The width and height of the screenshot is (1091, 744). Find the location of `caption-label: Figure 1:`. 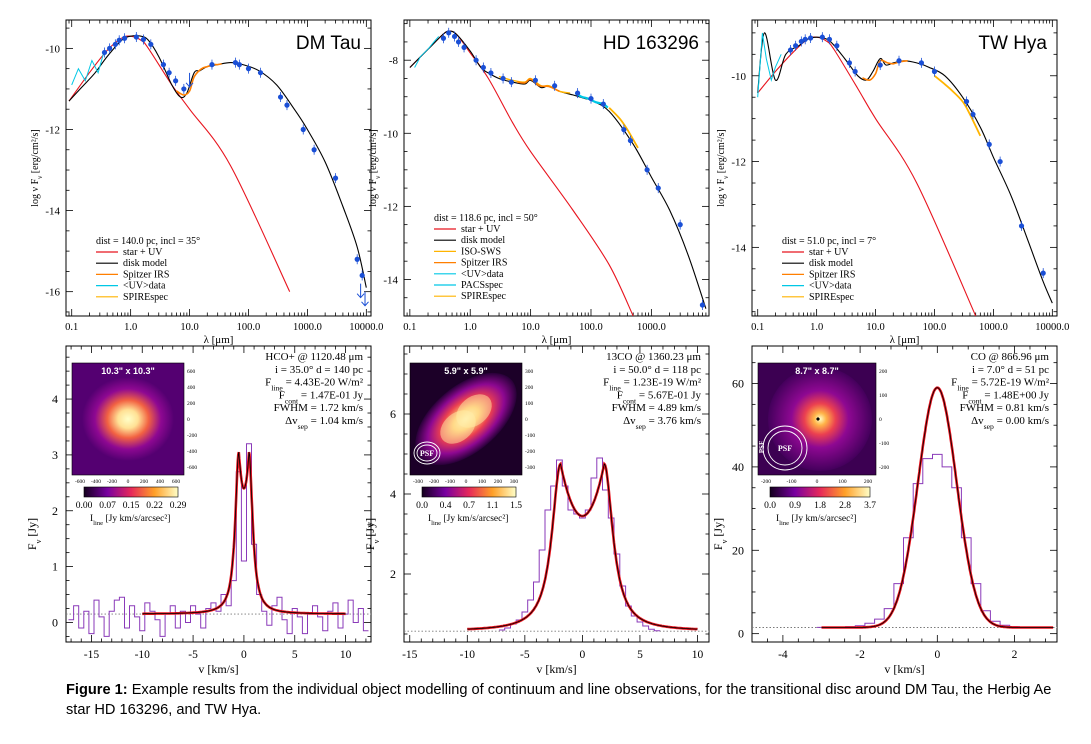

caption-label: Figure 1: is located at coordinates (97, 690).